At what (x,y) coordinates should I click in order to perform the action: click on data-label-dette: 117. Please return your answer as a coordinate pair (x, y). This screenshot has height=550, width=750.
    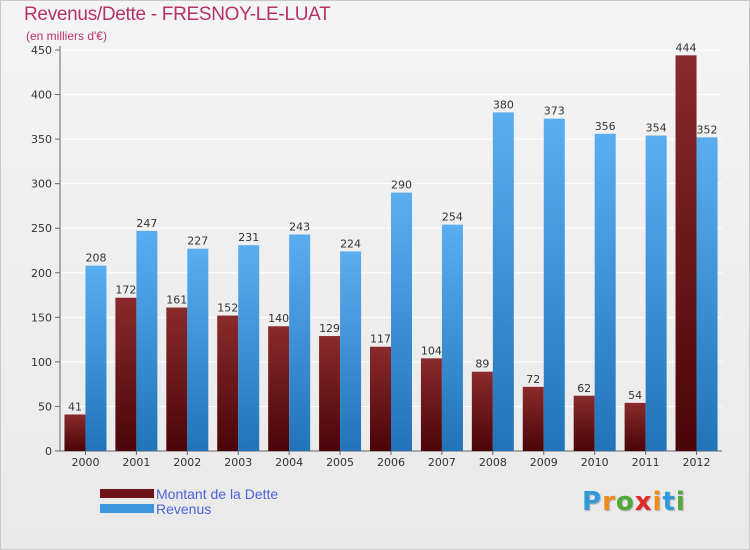
    Looking at the image, I should click on (380, 339).